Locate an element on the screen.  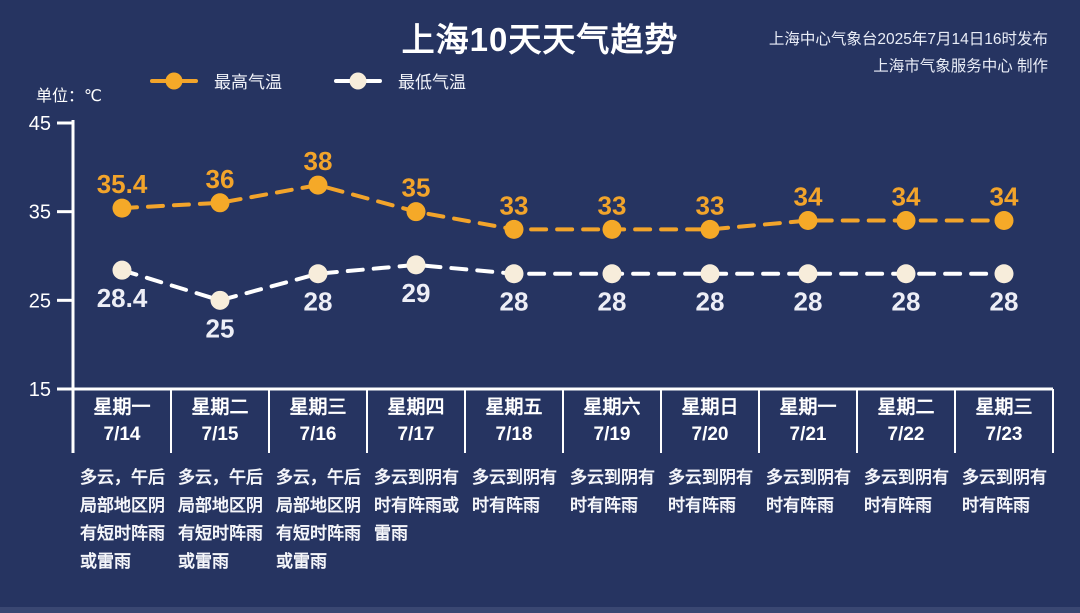
weather-description: 多云到阴有时有阵雨或雷雨 is located at coordinates (416, 505).